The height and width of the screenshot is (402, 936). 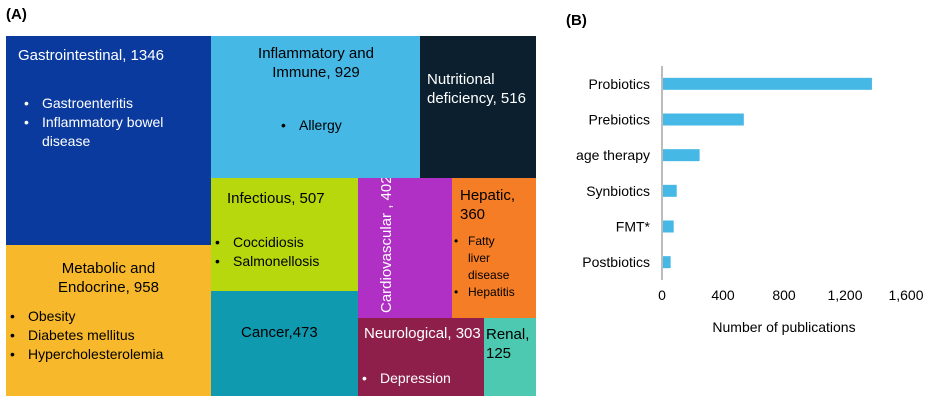 I want to click on x-tick-label: 800, so click(x=784, y=295).